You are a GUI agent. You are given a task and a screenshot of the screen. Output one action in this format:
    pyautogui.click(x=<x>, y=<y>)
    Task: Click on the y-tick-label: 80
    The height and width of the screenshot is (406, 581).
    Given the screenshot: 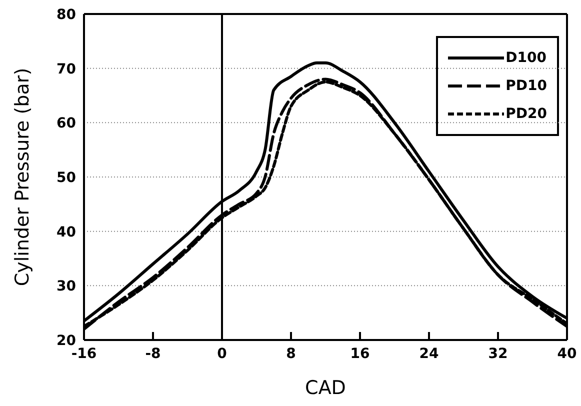 What is the action you would take?
    pyautogui.click(x=66, y=14)
    